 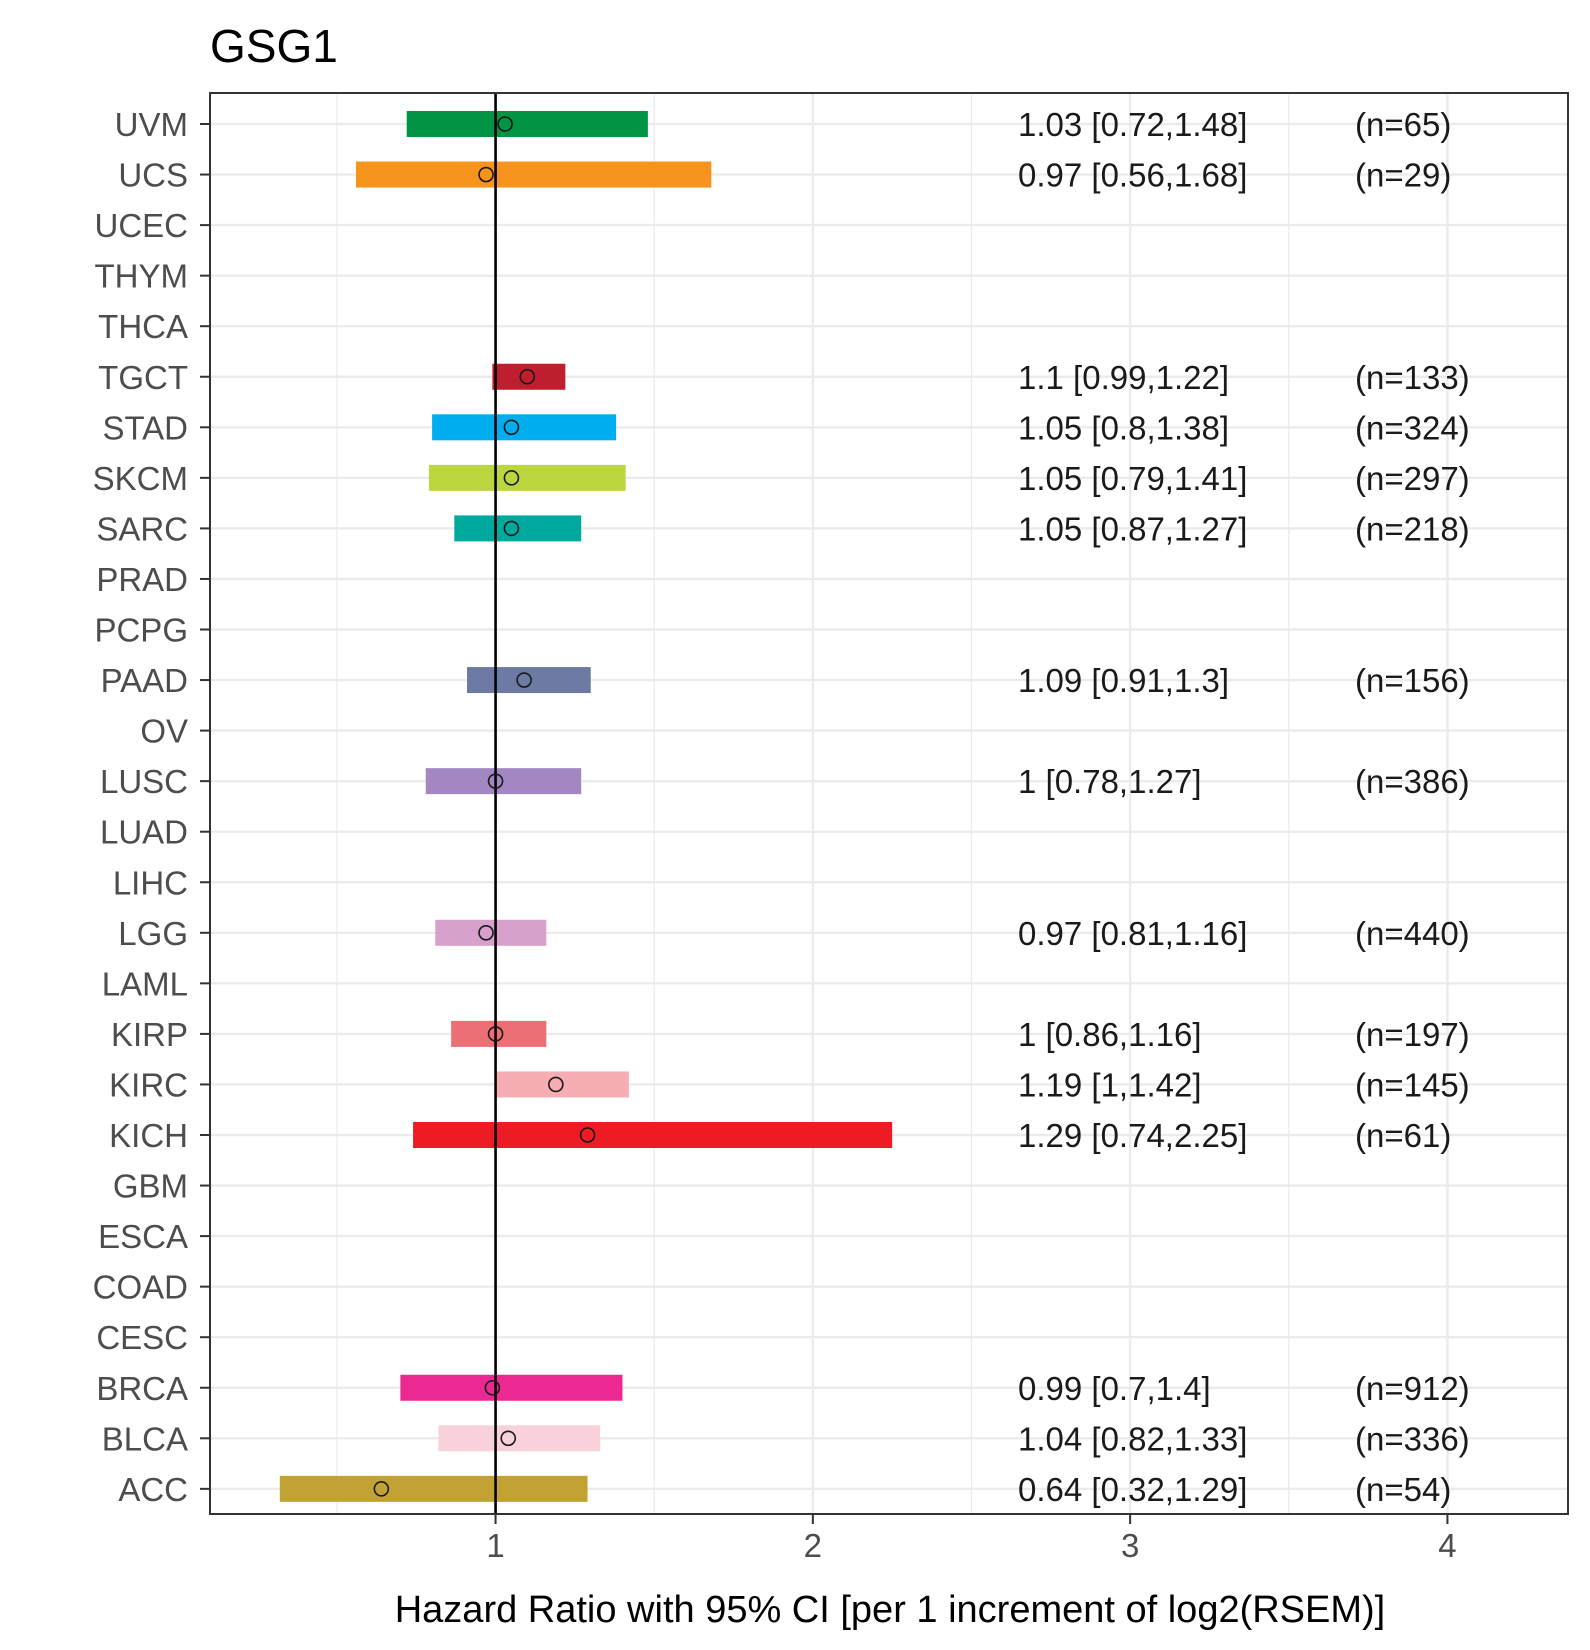 What do you see at coordinates (151, 124) in the screenshot?
I see `y-label-uvm: UVM` at bounding box center [151, 124].